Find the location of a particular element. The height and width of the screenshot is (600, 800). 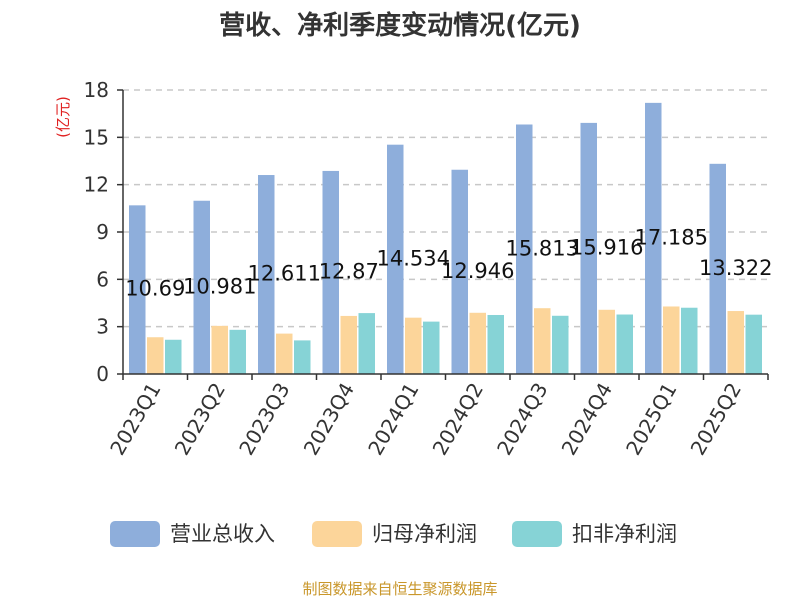

data-label: 10.981 is located at coordinates (219, 286).